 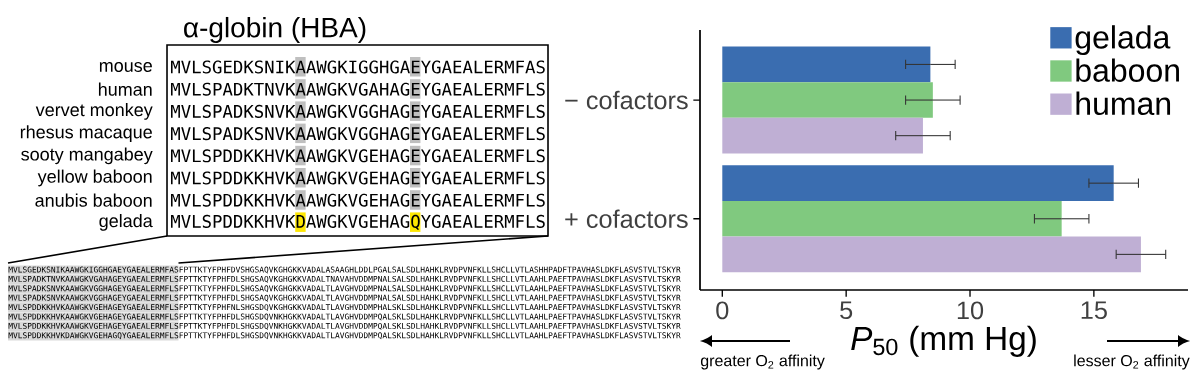 I want to click on text: vervet monkey, so click(x=94, y=111).